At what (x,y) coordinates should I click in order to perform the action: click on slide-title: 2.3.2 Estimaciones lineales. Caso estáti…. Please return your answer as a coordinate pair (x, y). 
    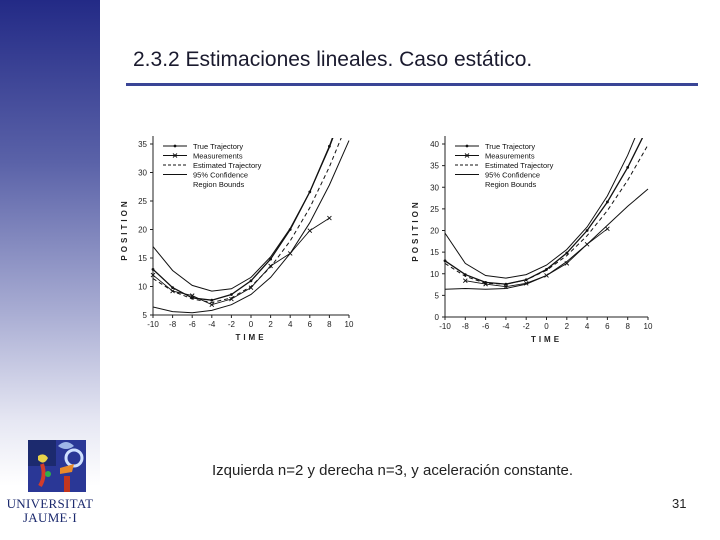
    Looking at the image, I should click on (333, 59).